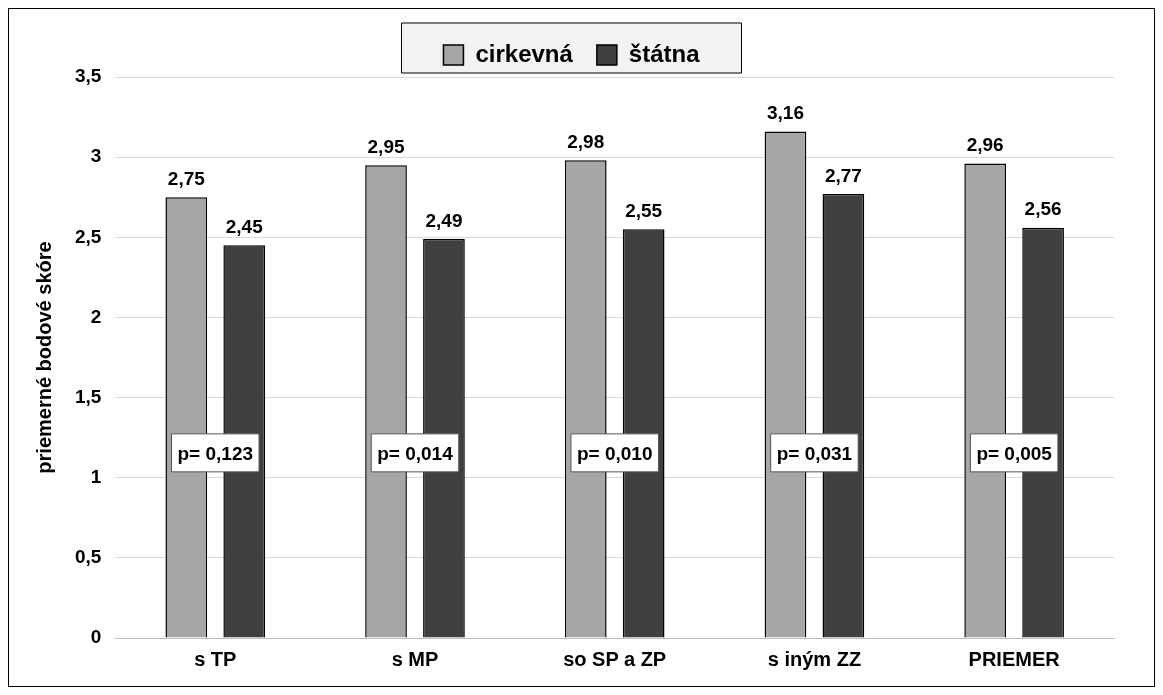  Describe the element at coordinates (88, 76) in the screenshot. I see `y-tick-label: 3,5` at that location.